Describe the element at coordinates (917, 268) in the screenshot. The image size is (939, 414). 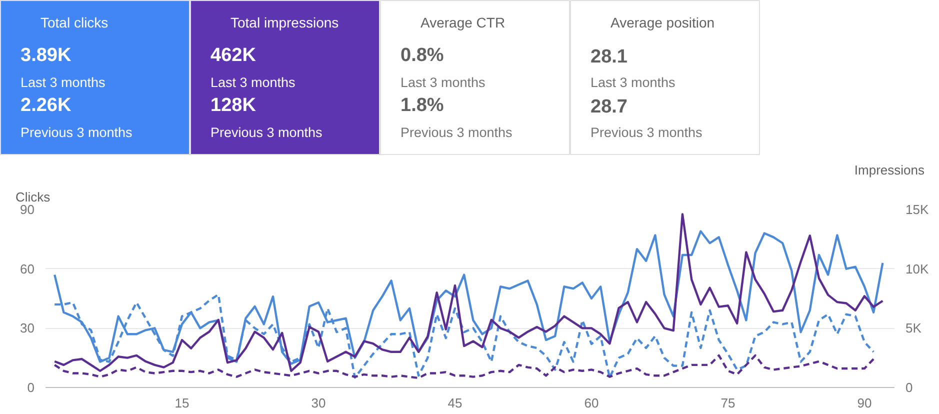
I see `y2-tick-label: 10K` at that location.